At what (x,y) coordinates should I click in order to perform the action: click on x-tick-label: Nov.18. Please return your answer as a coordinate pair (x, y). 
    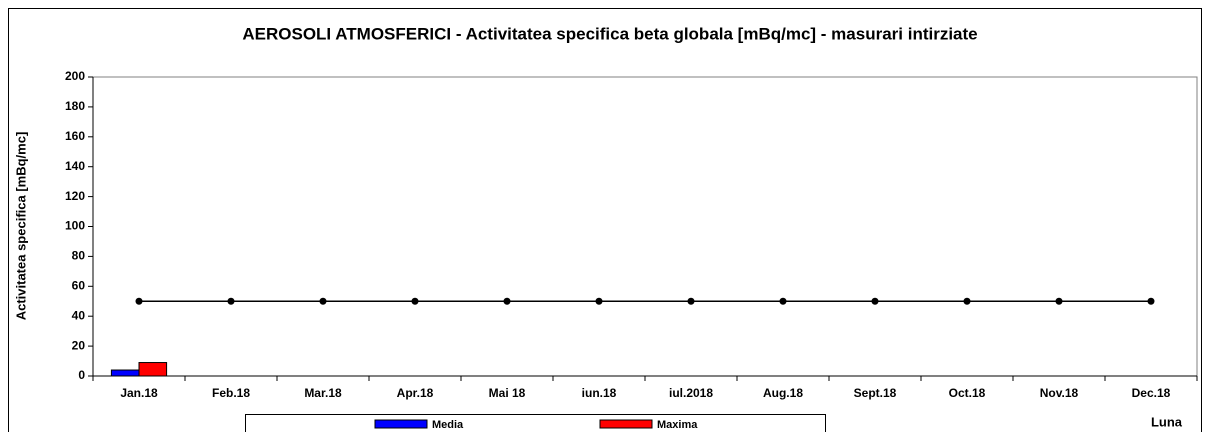
    Looking at the image, I should click on (1059, 393).